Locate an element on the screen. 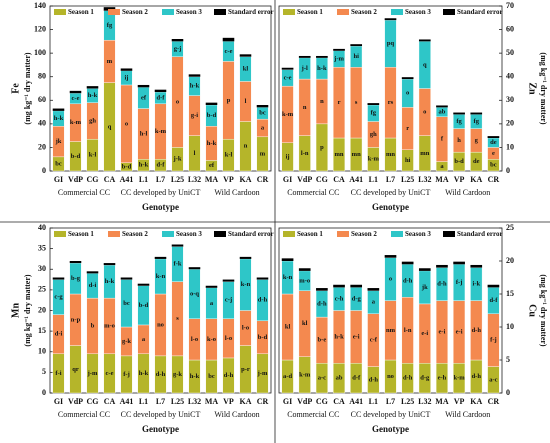 This screenshot has height=443, width=550. significance-letter: b-d is located at coordinates (212, 115).